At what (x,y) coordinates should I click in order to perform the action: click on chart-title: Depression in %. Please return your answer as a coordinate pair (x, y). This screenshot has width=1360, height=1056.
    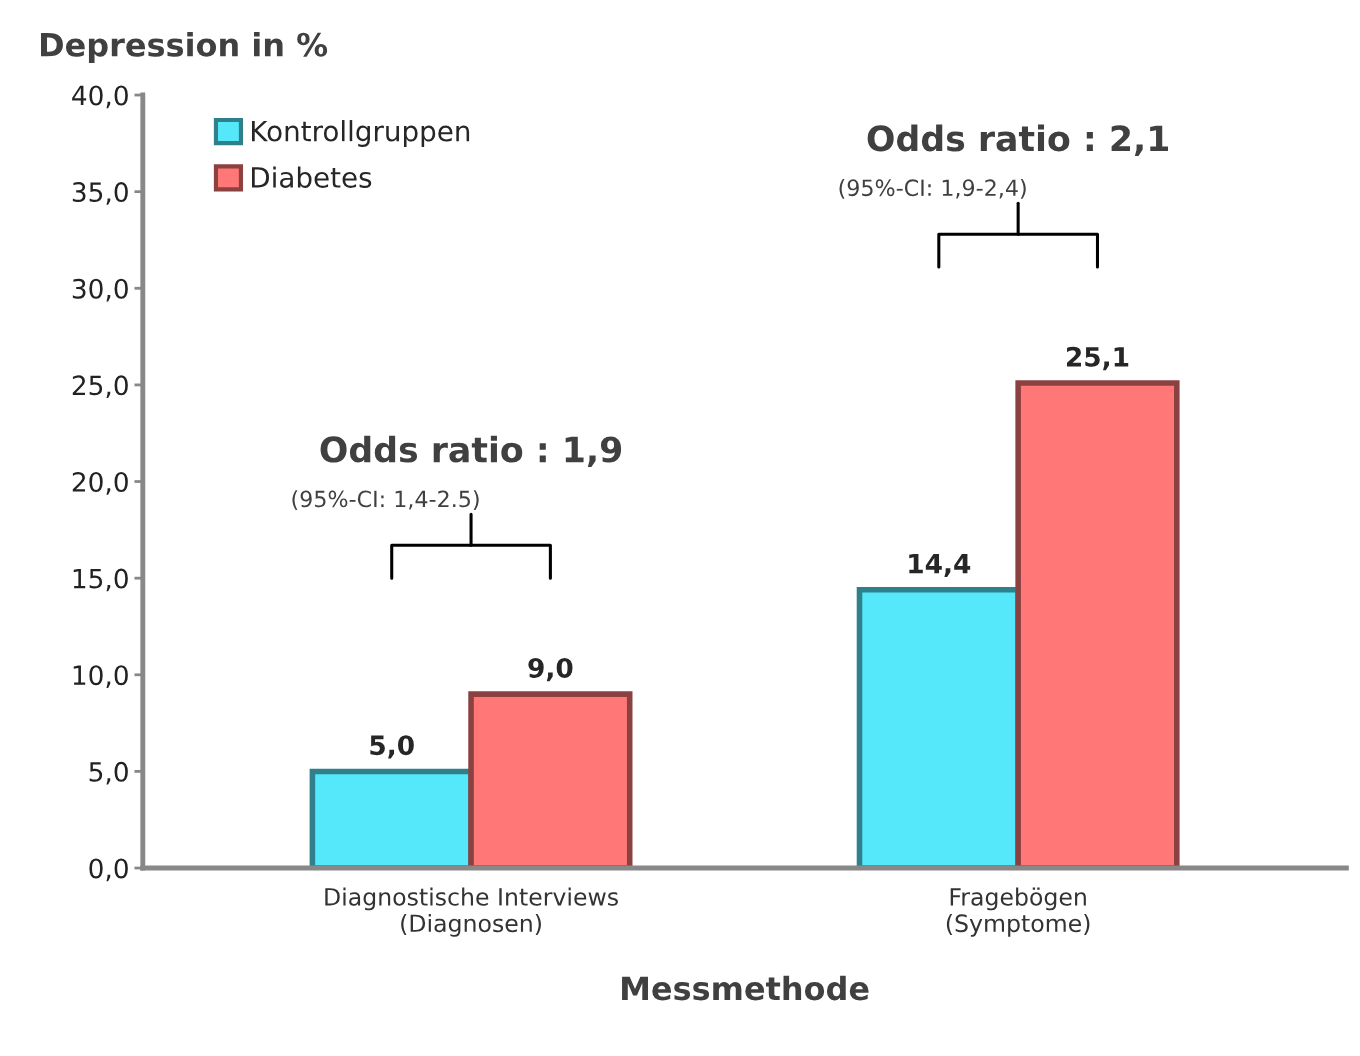
    Looking at the image, I should click on (184, 47).